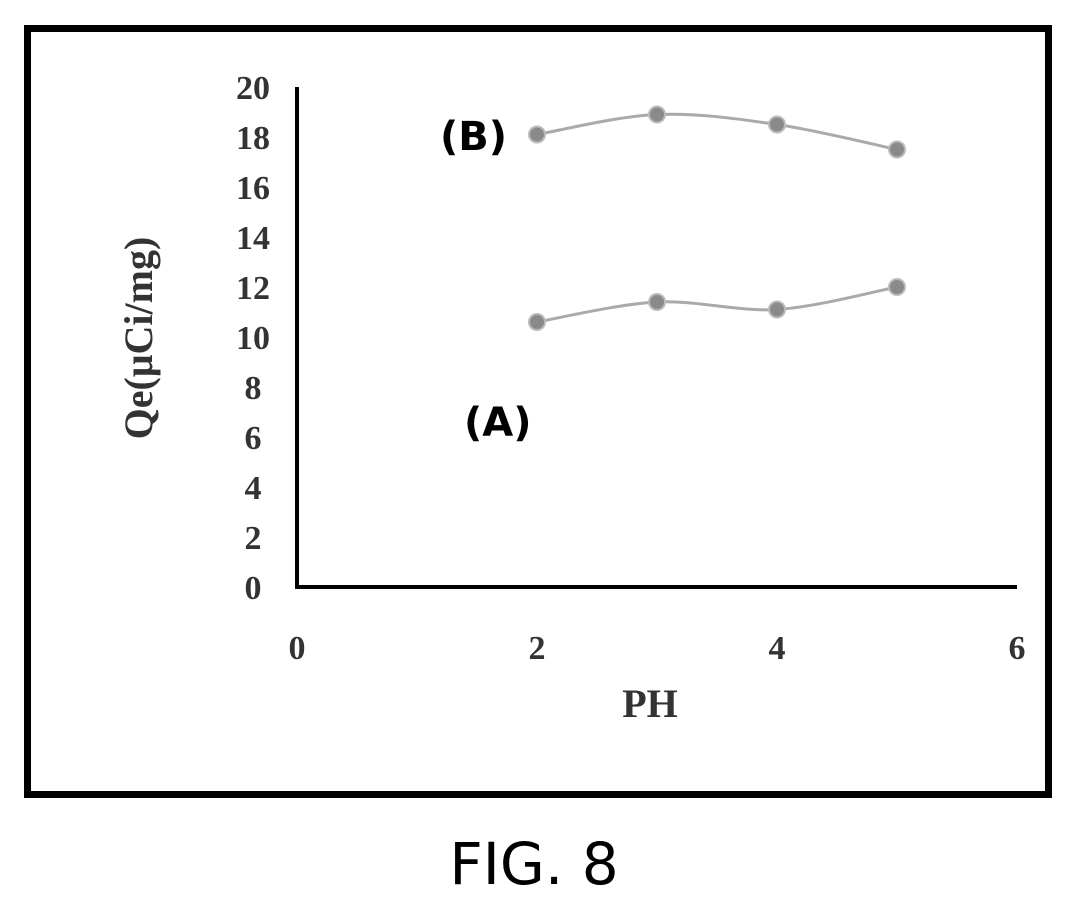  What do you see at coordinates (657, 648) in the screenshot?
I see `x-tick-labels: 0 2 4 6` at bounding box center [657, 648].